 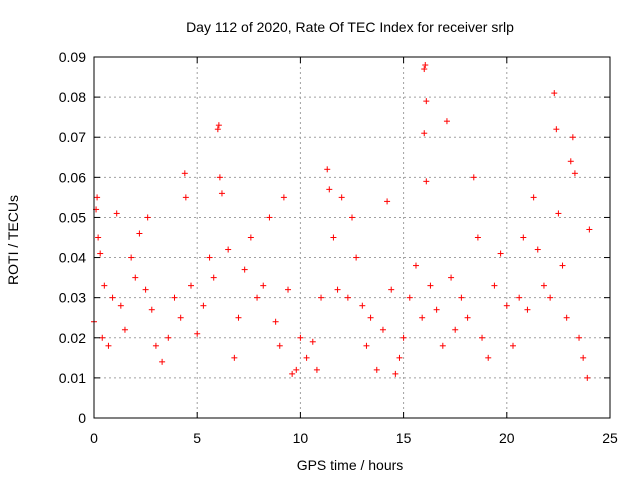 What do you see at coordinates (610, 438) in the screenshot?
I see `x-tick-label: 25` at bounding box center [610, 438].